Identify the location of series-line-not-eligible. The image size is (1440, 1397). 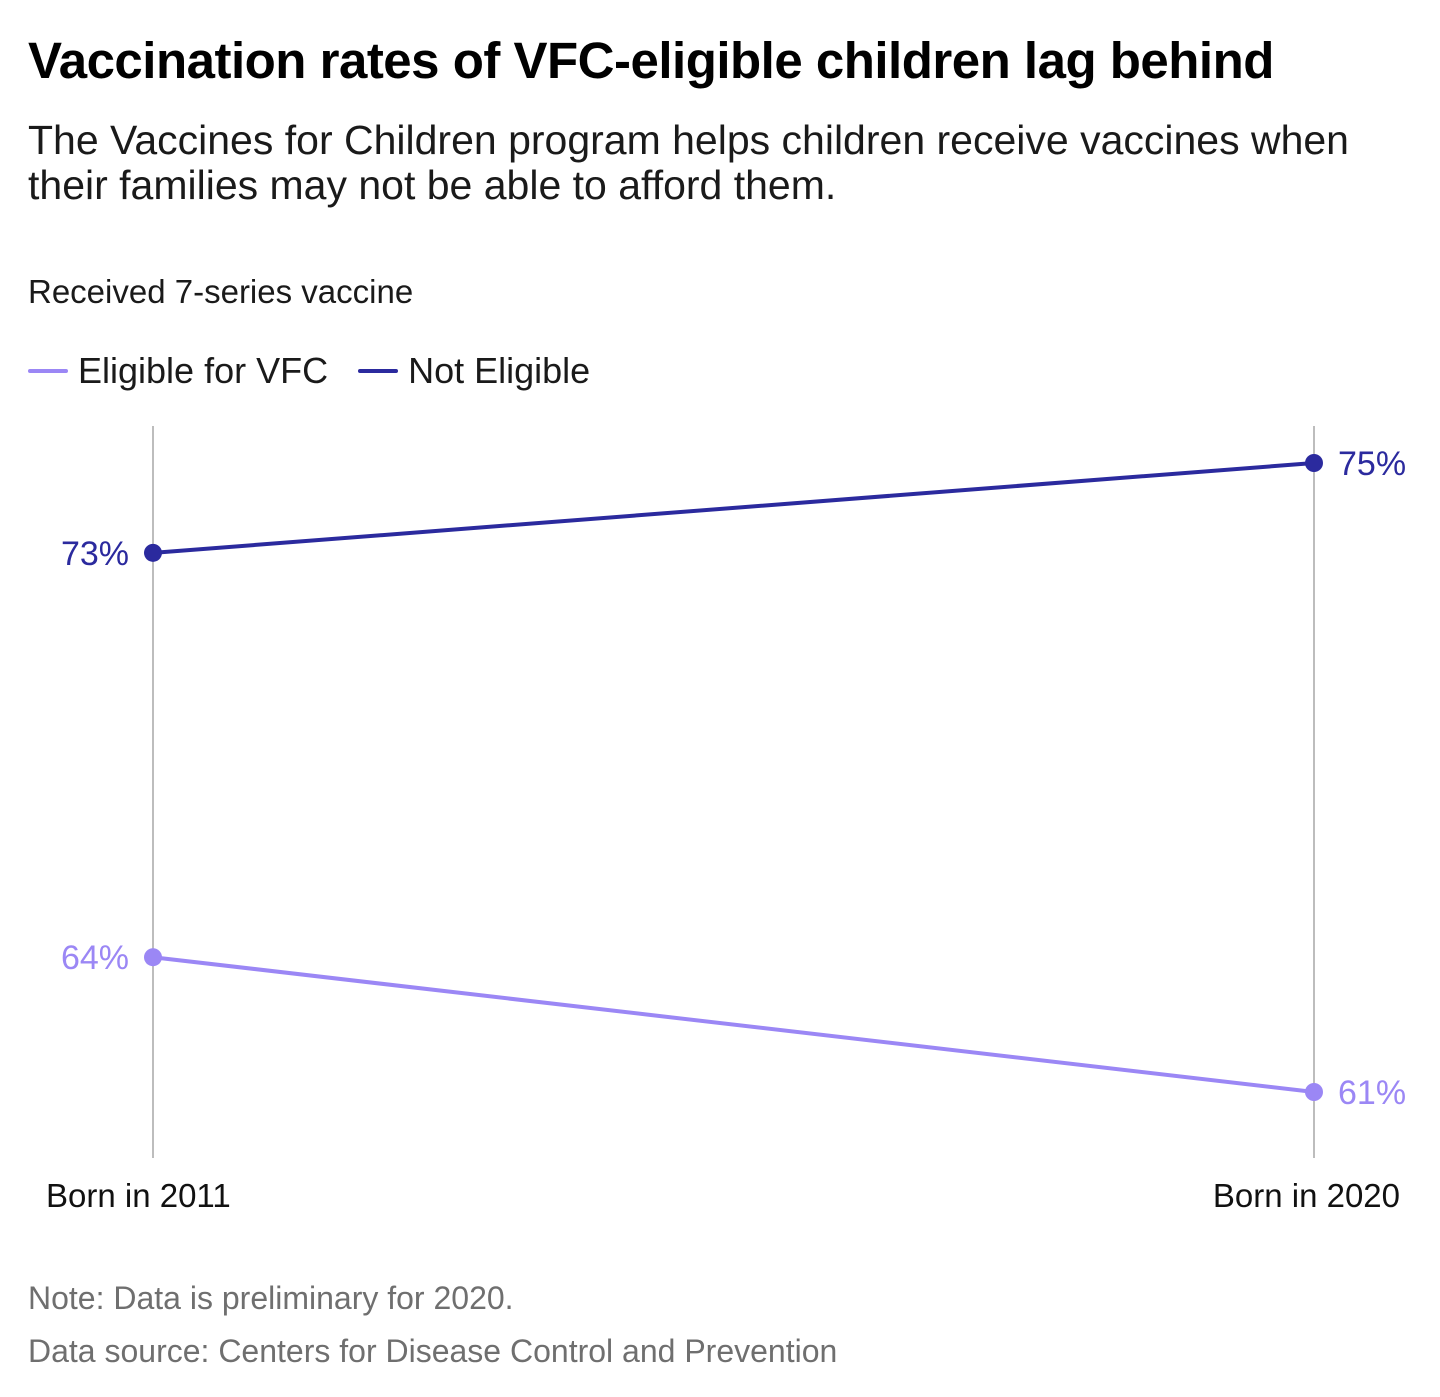
(733, 508).